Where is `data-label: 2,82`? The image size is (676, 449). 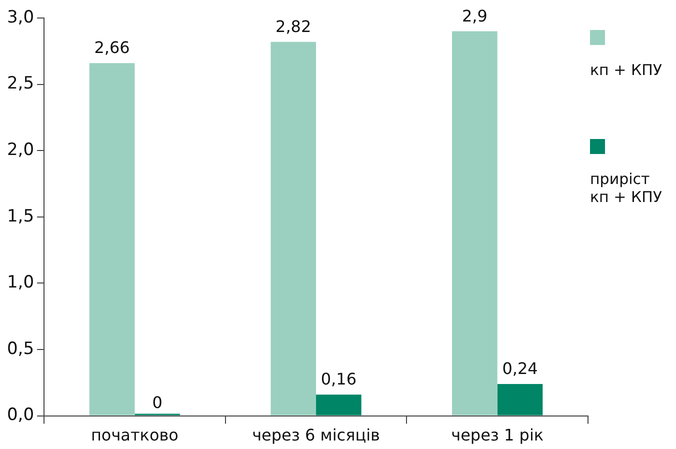 data-label: 2,82 is located at coordinates (294, 26).